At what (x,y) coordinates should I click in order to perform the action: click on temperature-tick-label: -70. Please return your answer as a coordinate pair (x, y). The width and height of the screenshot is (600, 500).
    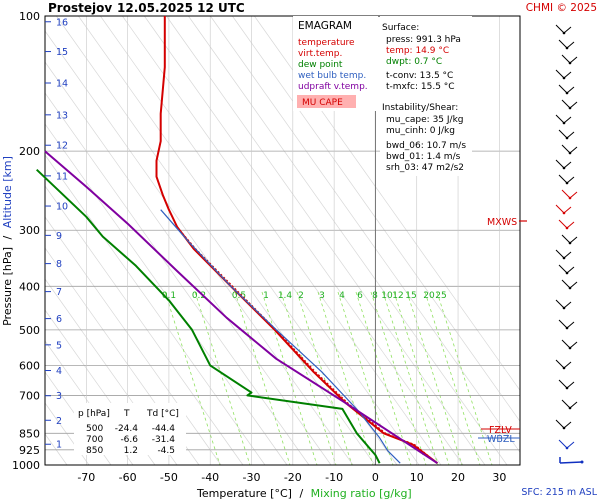
    Looking at the image, I should click on (86, 477).